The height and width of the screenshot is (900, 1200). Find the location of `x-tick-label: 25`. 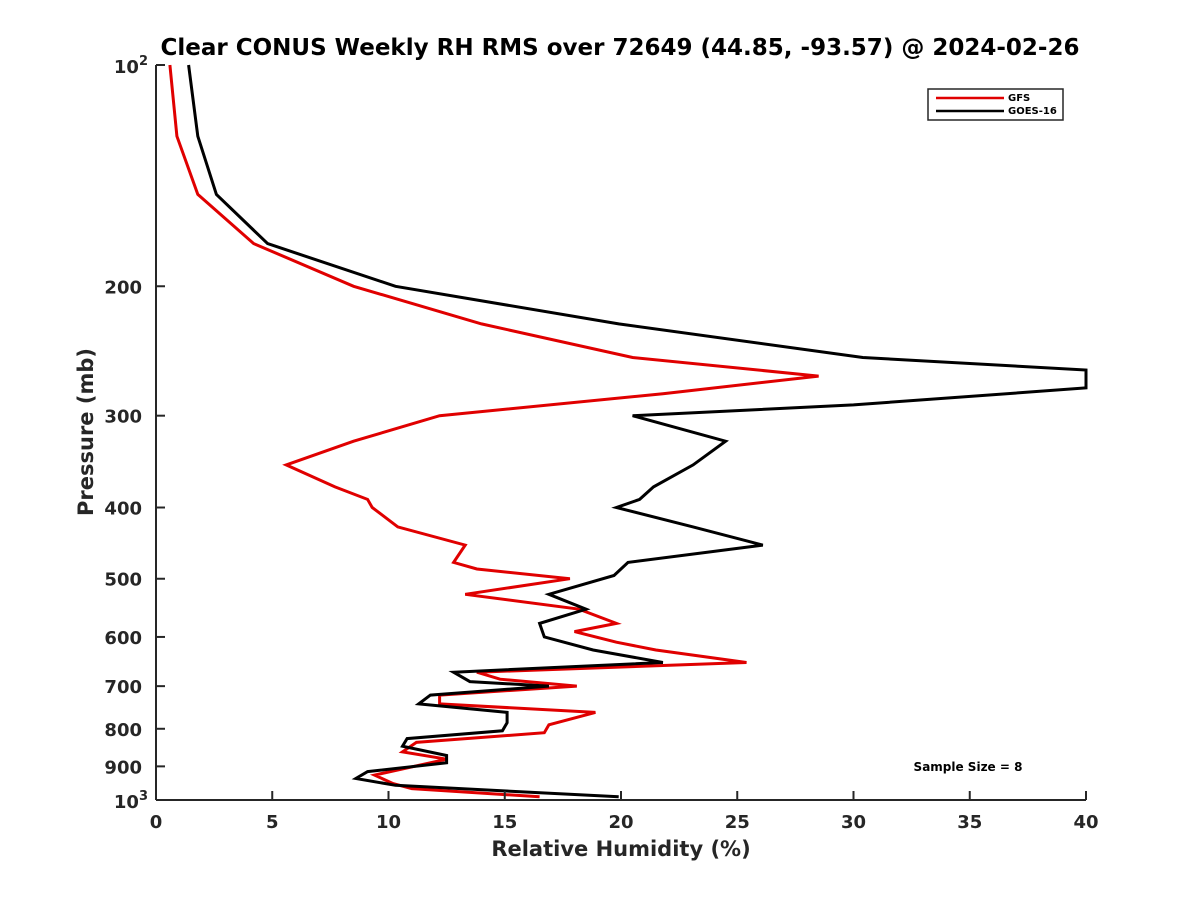

x-tick-label: 25 is located at coordinates (737, 822).